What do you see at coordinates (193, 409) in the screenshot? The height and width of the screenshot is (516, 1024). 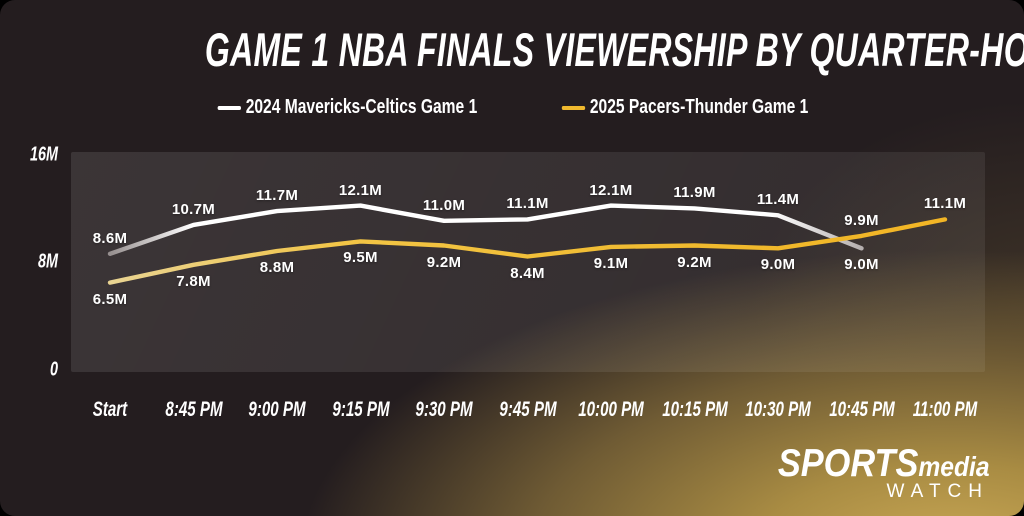 I see `x-tick-8-45-pm: 8:45 PM` at bounding box center [193, 409].